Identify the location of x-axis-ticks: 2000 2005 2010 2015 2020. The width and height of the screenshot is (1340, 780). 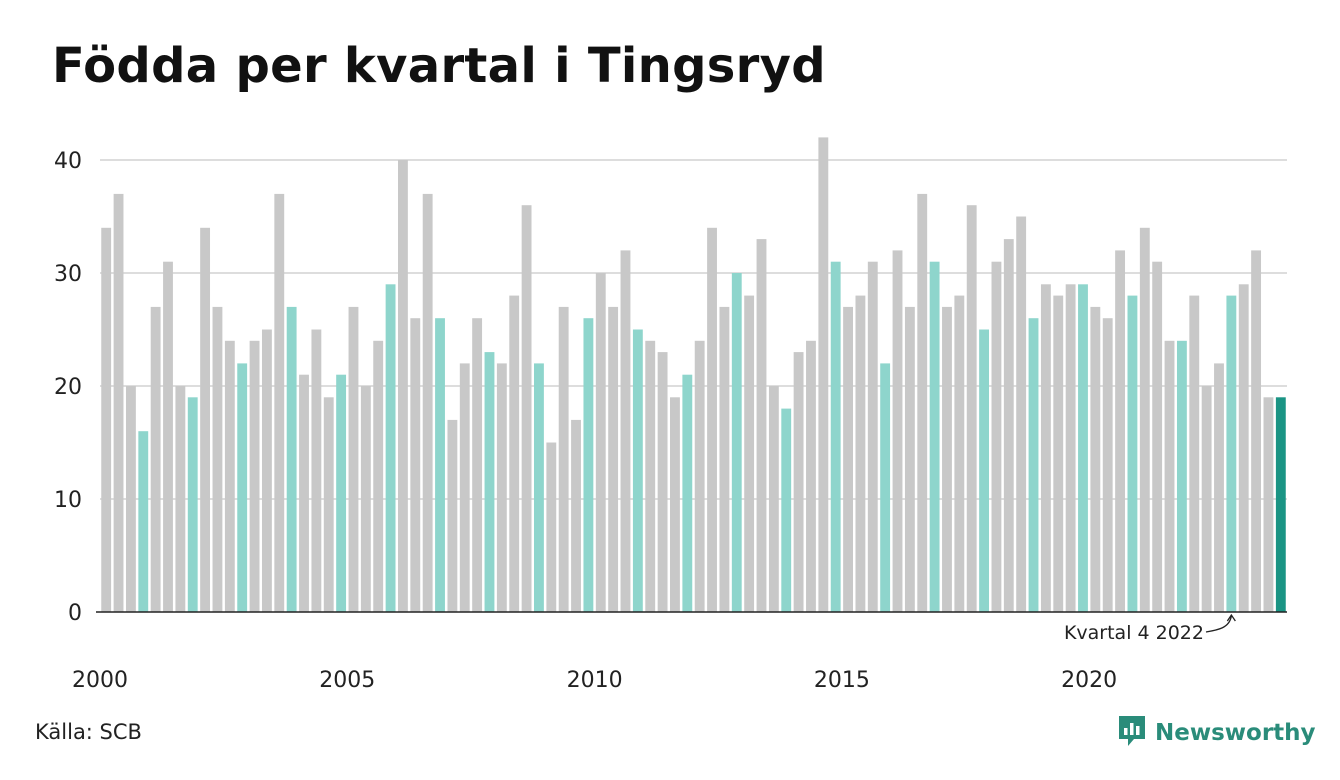
(594, 680).